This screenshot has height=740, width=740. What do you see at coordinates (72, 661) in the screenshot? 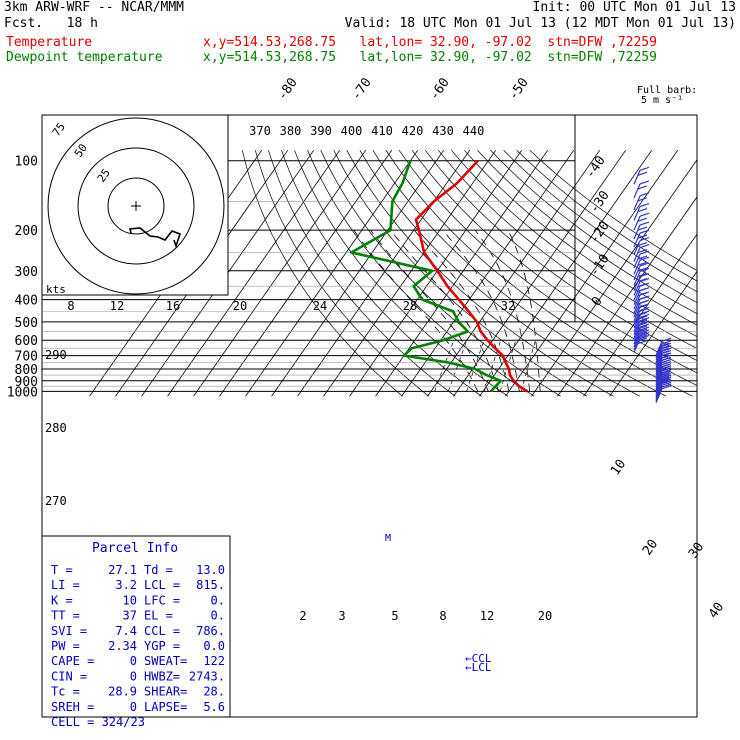
I see `parcel-param-name: CAPE =` at bounding box center [72, 661].